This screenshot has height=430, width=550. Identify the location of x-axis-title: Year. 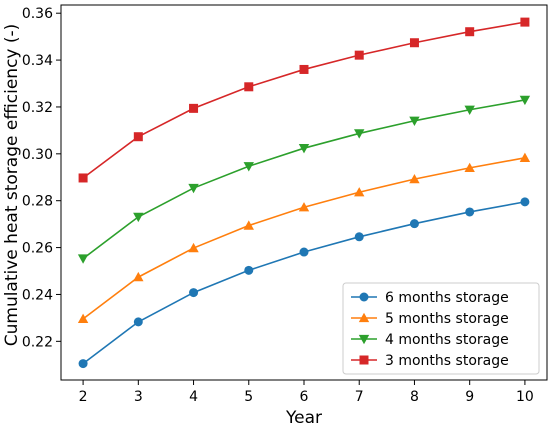
(303, 418).